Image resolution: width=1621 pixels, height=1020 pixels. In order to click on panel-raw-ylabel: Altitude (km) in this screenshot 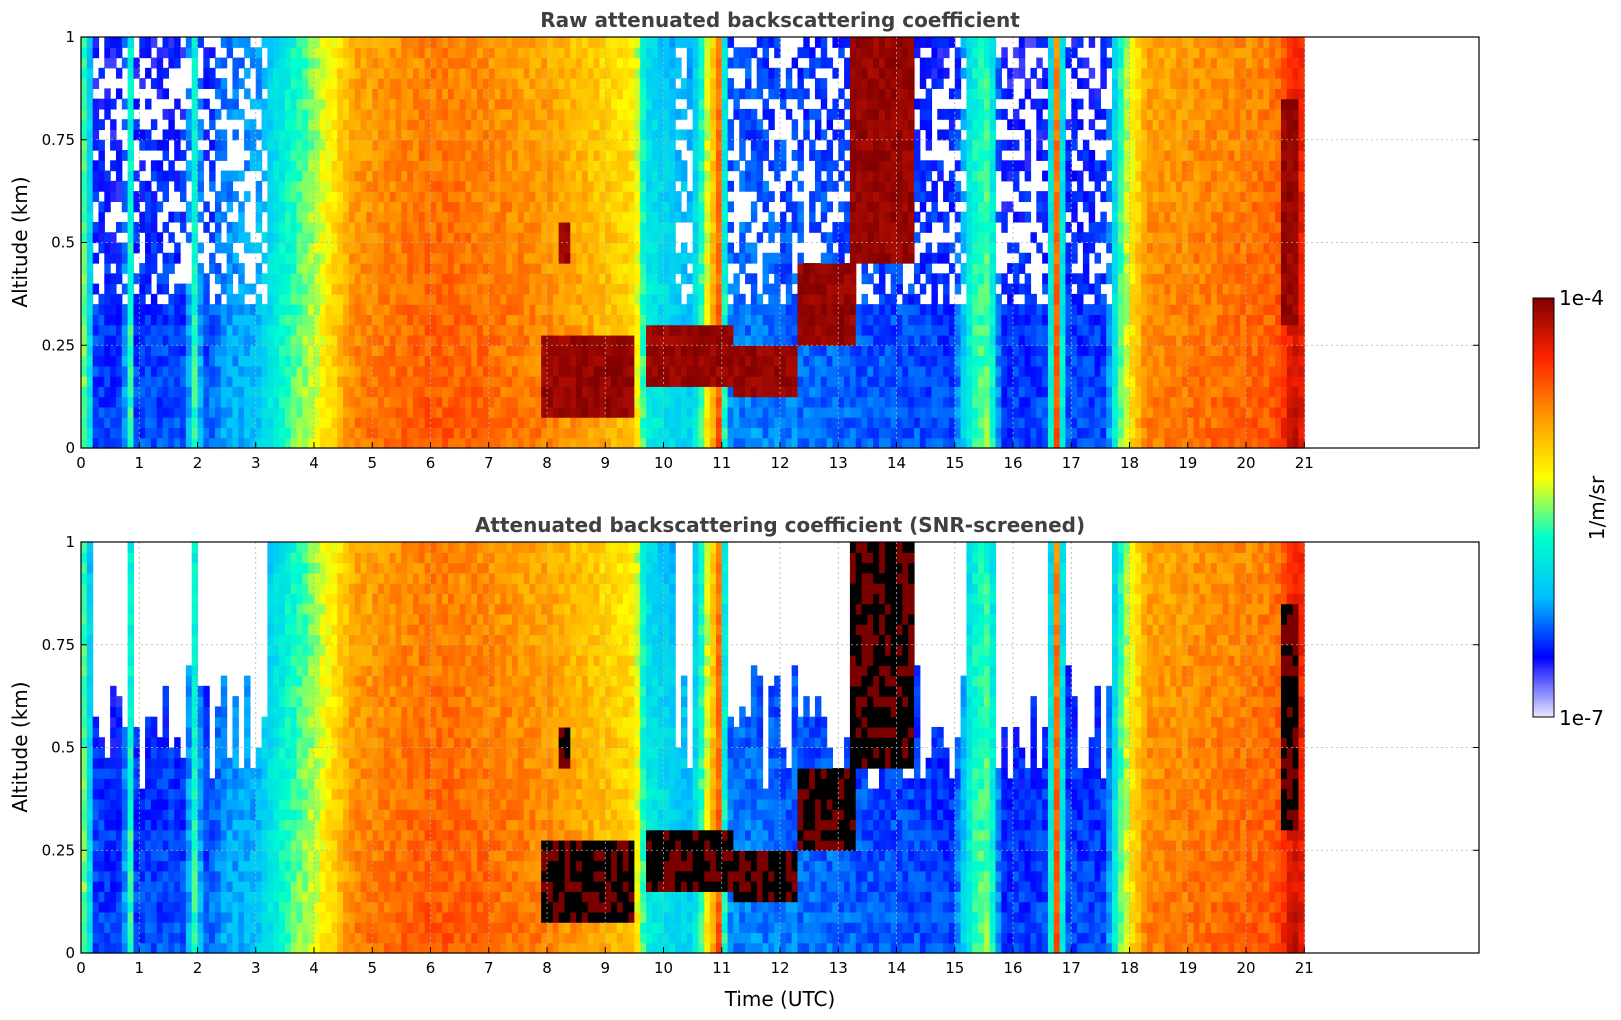, I will do `click(20, 241)`.